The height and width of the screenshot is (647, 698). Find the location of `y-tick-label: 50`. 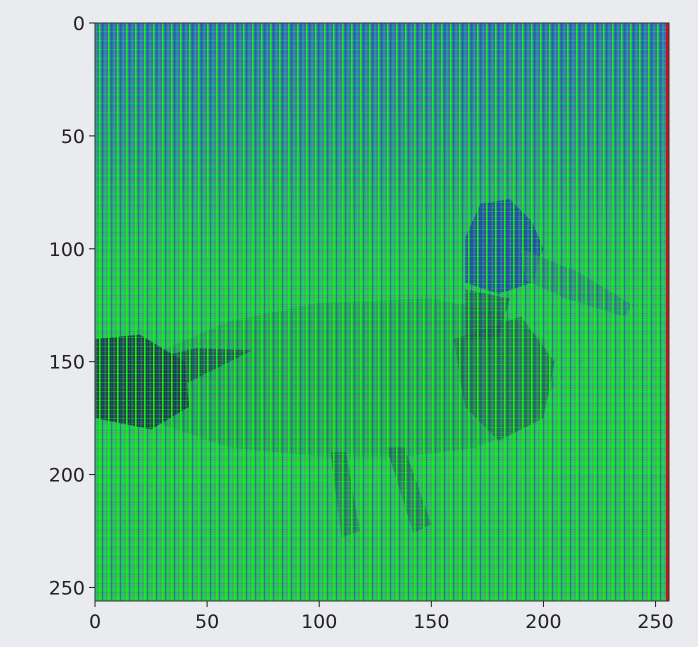

y-tick-label: 50 is located at coordinates (73, 137).